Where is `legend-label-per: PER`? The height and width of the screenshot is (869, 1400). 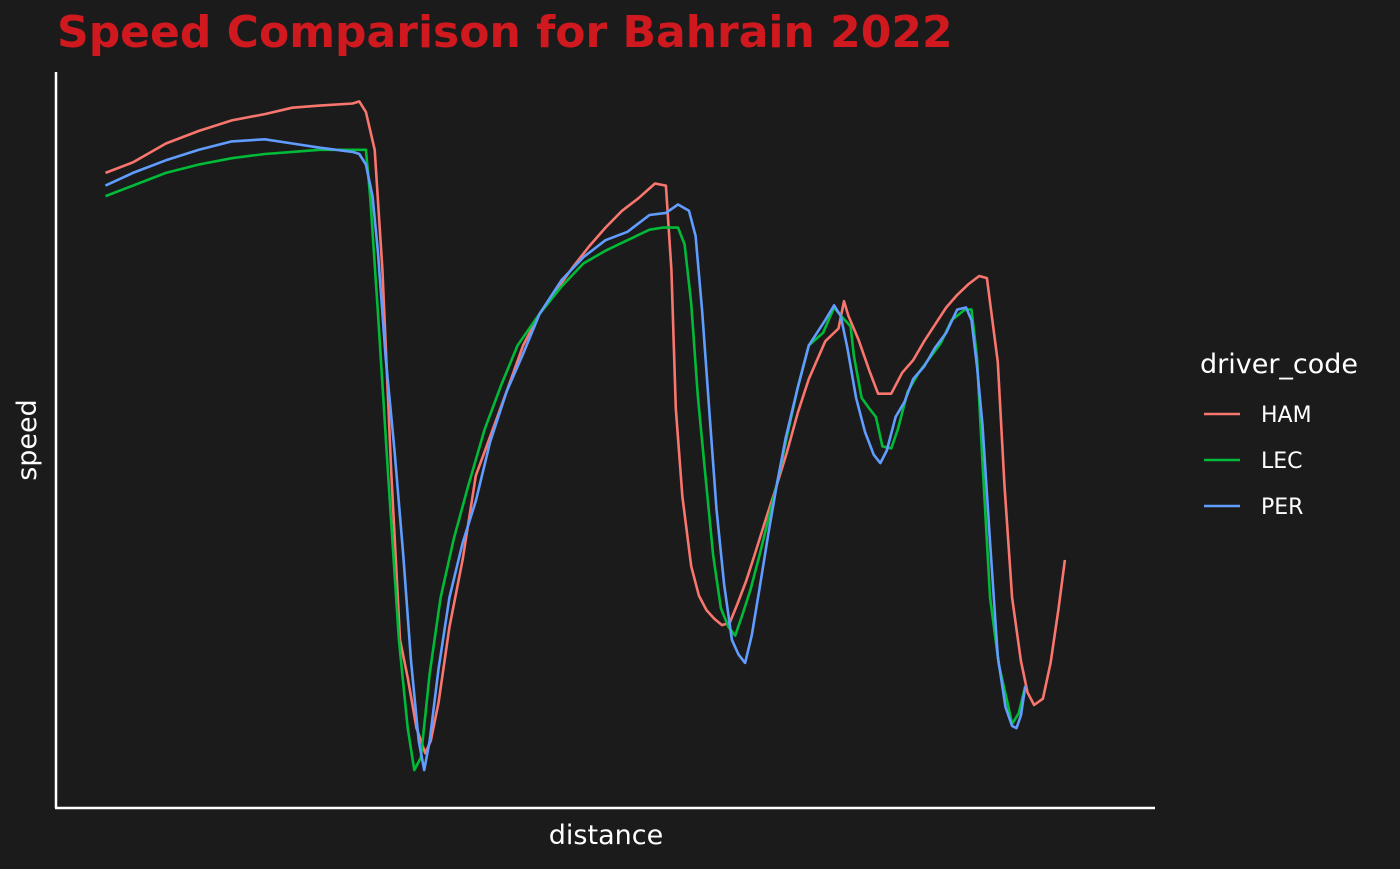
legend-label-per: PER is located at coordinates (1282, 507).